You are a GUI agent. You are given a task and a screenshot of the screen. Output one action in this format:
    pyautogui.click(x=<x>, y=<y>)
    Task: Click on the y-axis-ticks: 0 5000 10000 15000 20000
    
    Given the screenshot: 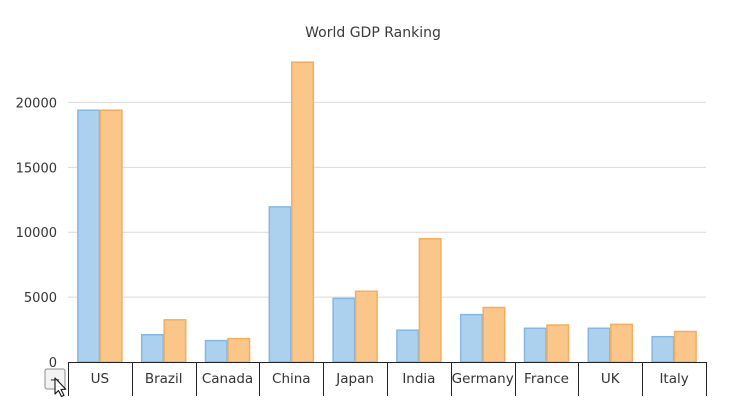 What is the action you would take?
    pyautogui.click(x=36, y=233)
    